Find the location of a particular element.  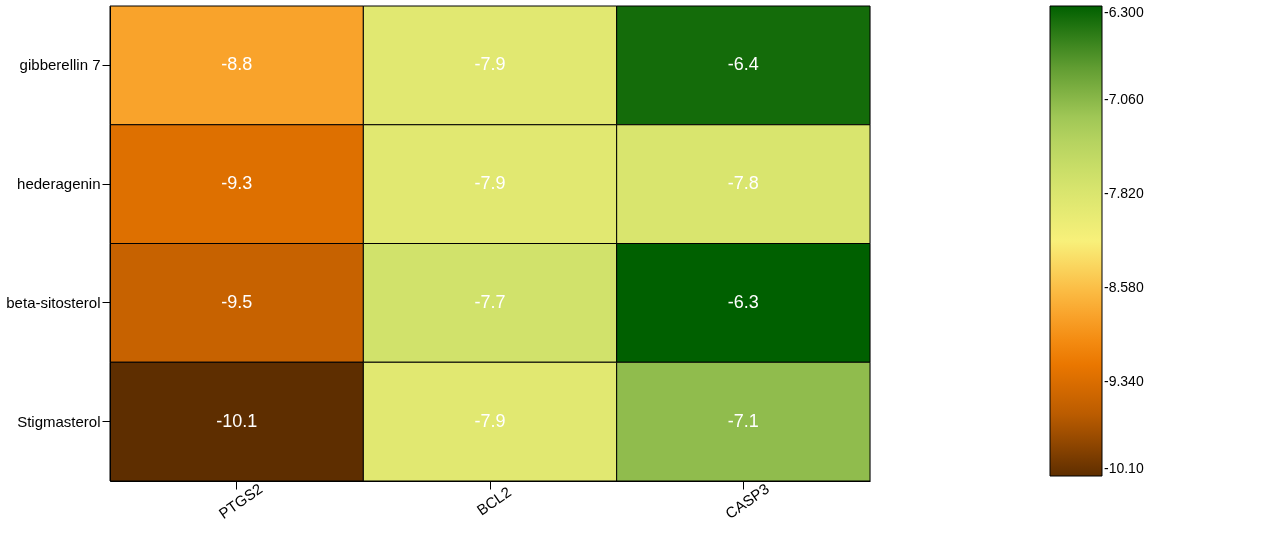

color-bar-label: -7.820 is located at coordinates (1124, 193).